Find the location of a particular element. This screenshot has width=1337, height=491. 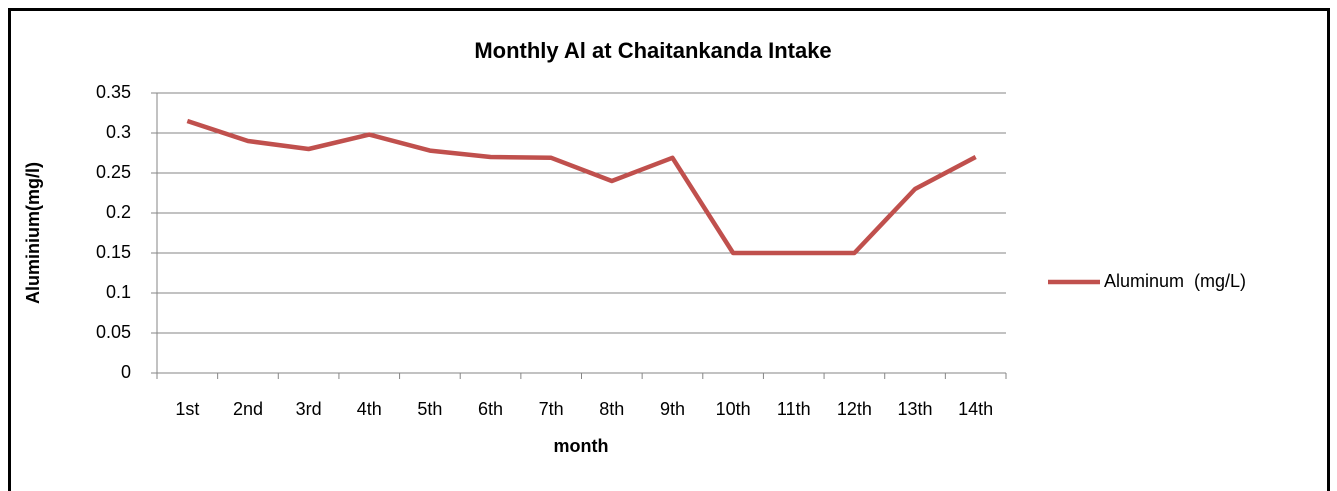

y-tick-label: 0 is located at coordinates (126, 372).